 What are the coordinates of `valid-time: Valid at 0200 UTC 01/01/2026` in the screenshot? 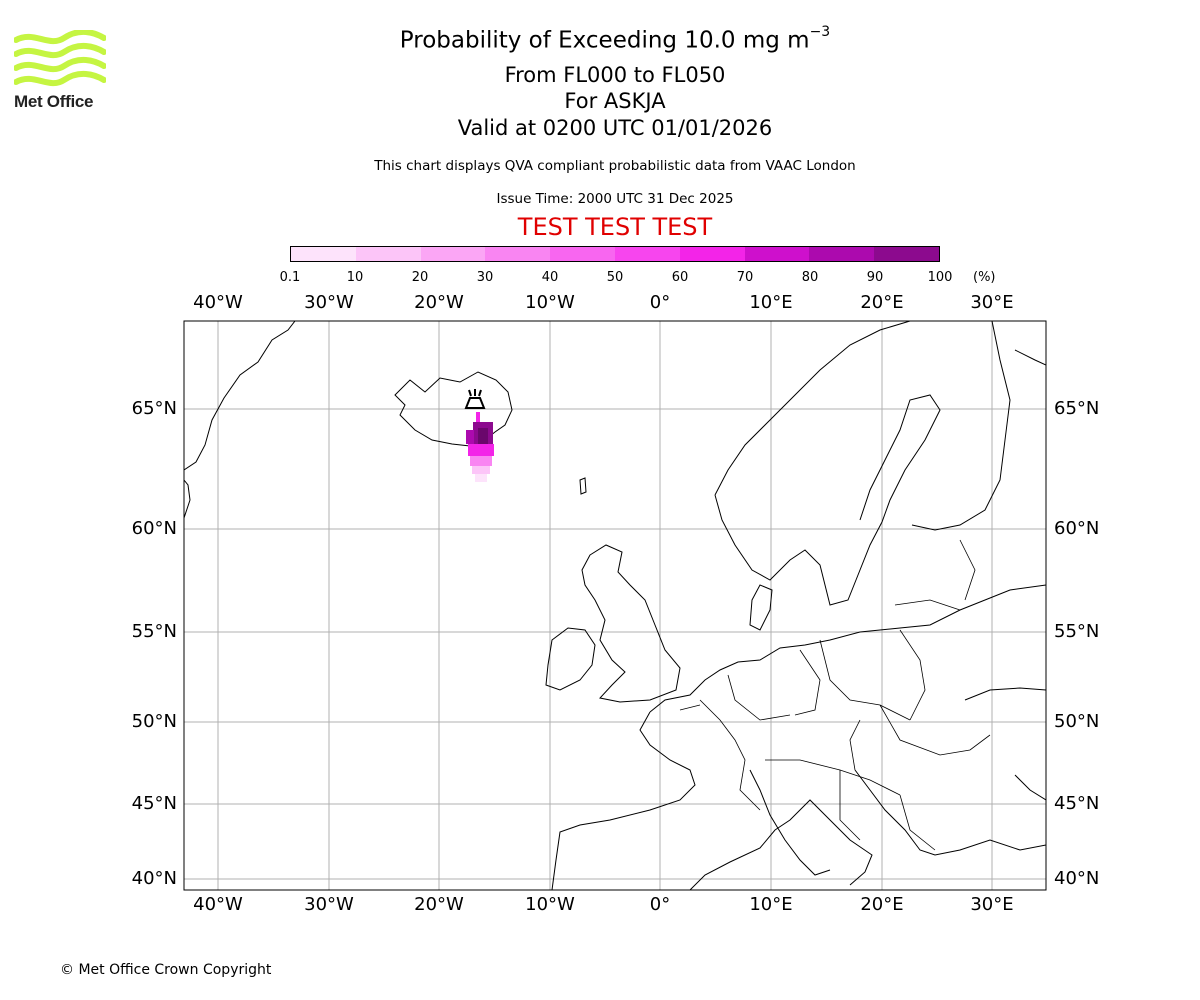 It's located at (615, 128).